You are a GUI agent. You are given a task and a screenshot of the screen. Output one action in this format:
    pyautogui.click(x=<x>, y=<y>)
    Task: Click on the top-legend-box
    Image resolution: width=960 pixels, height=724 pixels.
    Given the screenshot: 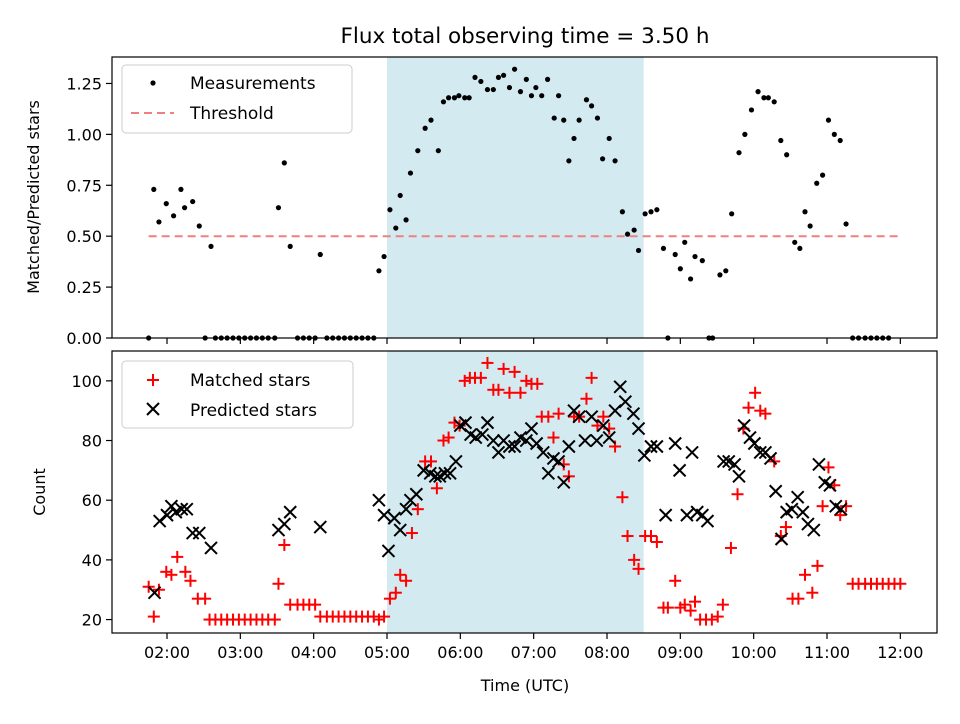 What is the action you would take?
    pyautogui.click(x=237, y=99)
    